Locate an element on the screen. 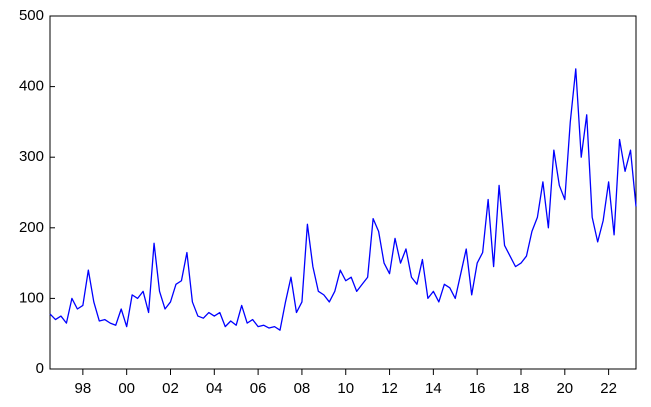 Image resolution: width=651 pixels, height=407 pixels. y-tick-label: 500 is located at coordinates (31, 15).